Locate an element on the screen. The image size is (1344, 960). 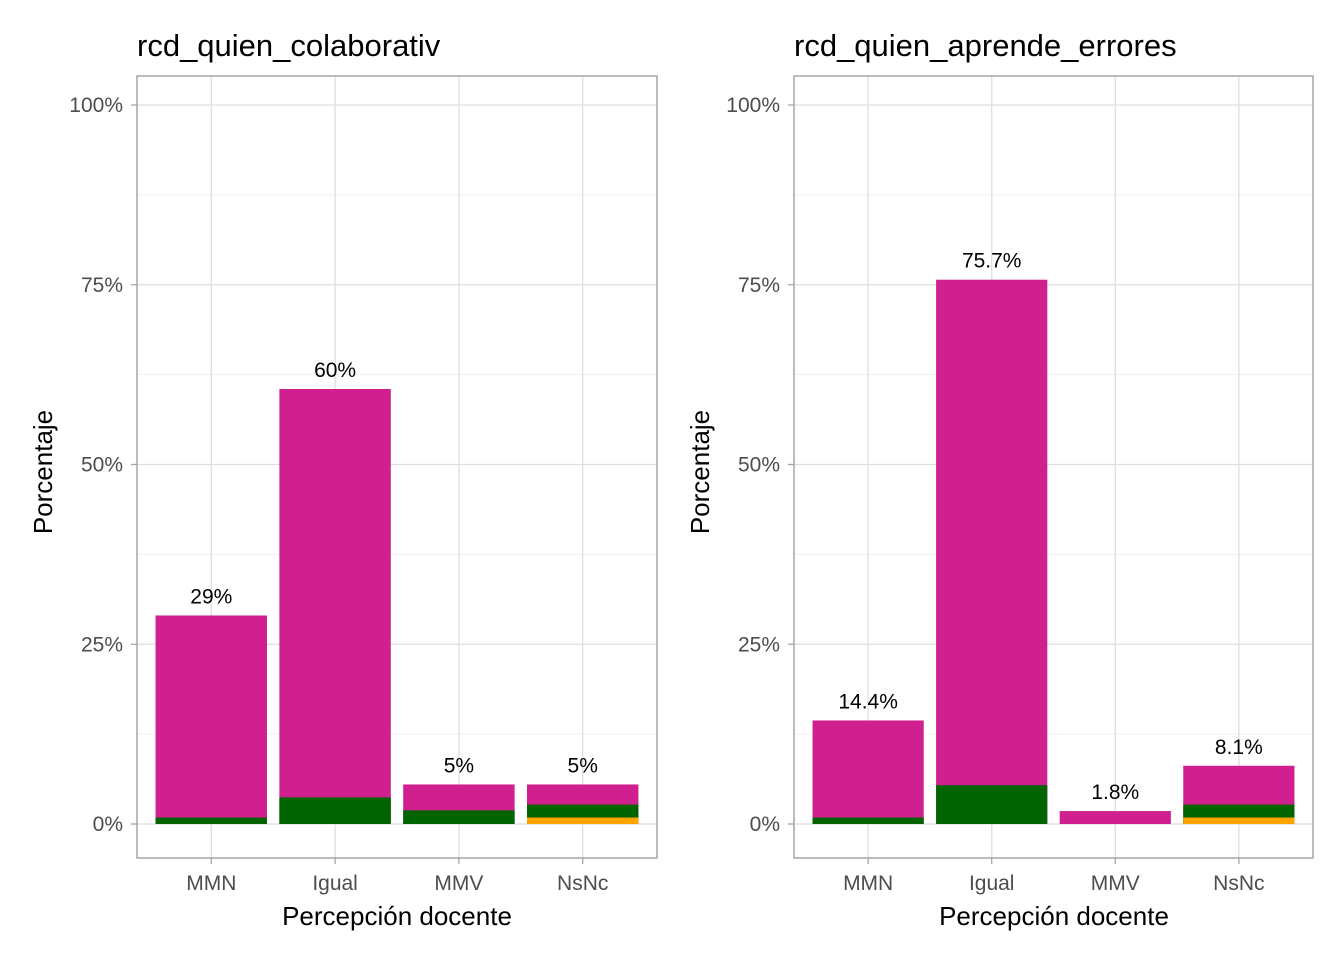
bar-mmv is located at coordinates (1115, 817).